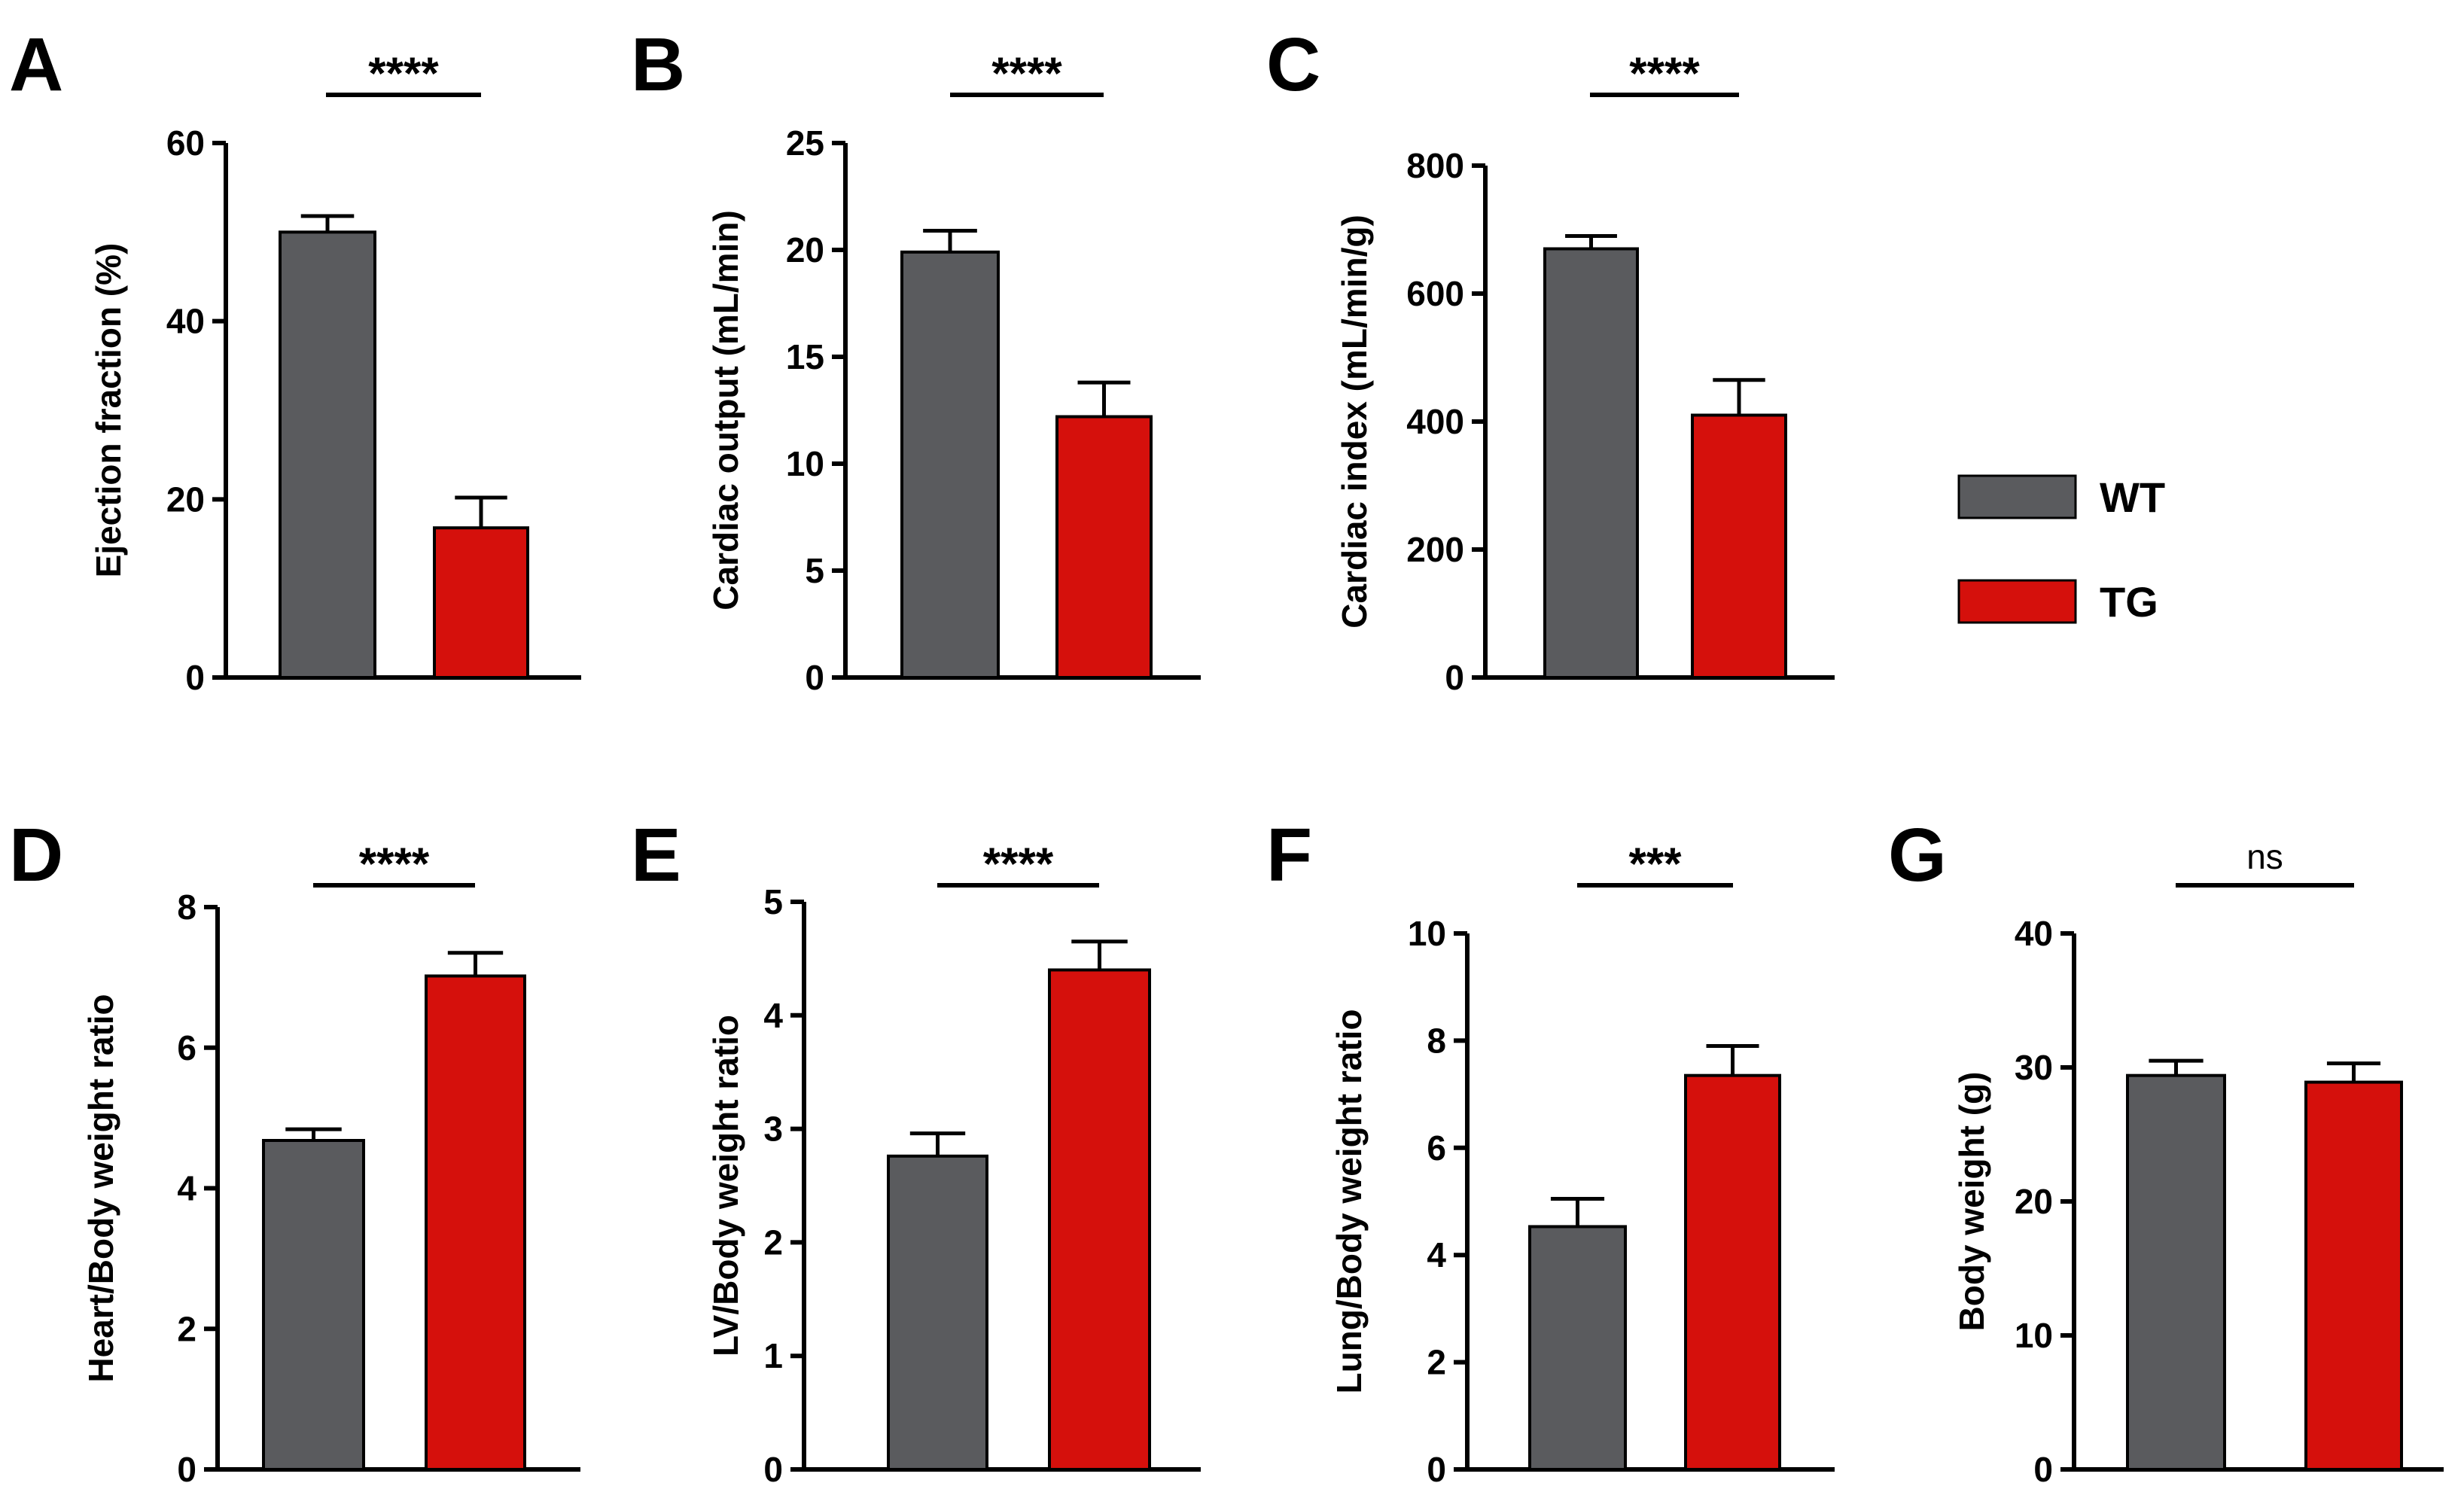 This screenshot has width=2464, height=1492. I want to click on y-tick-label-f: 10, so click(1427, 934).